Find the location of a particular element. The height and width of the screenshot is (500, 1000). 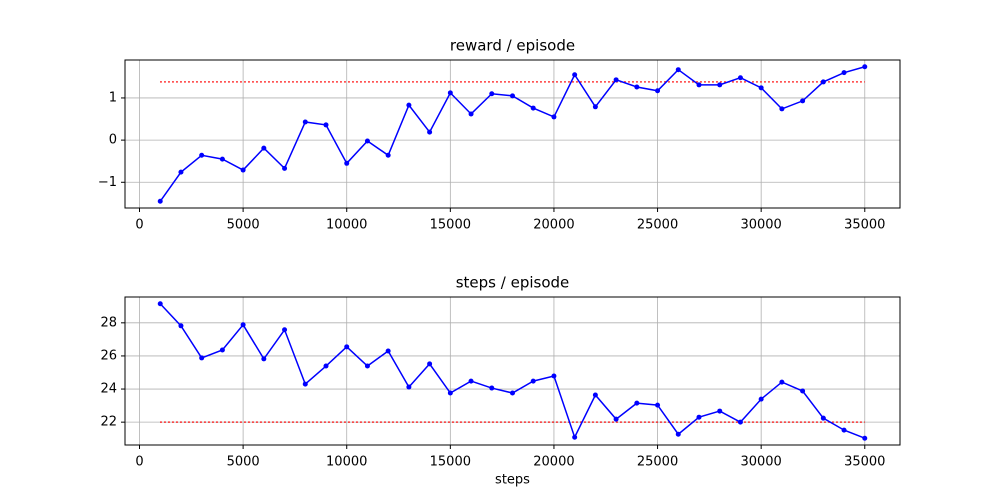

y-tick-label: 22 is located at coordinates (108, 422).